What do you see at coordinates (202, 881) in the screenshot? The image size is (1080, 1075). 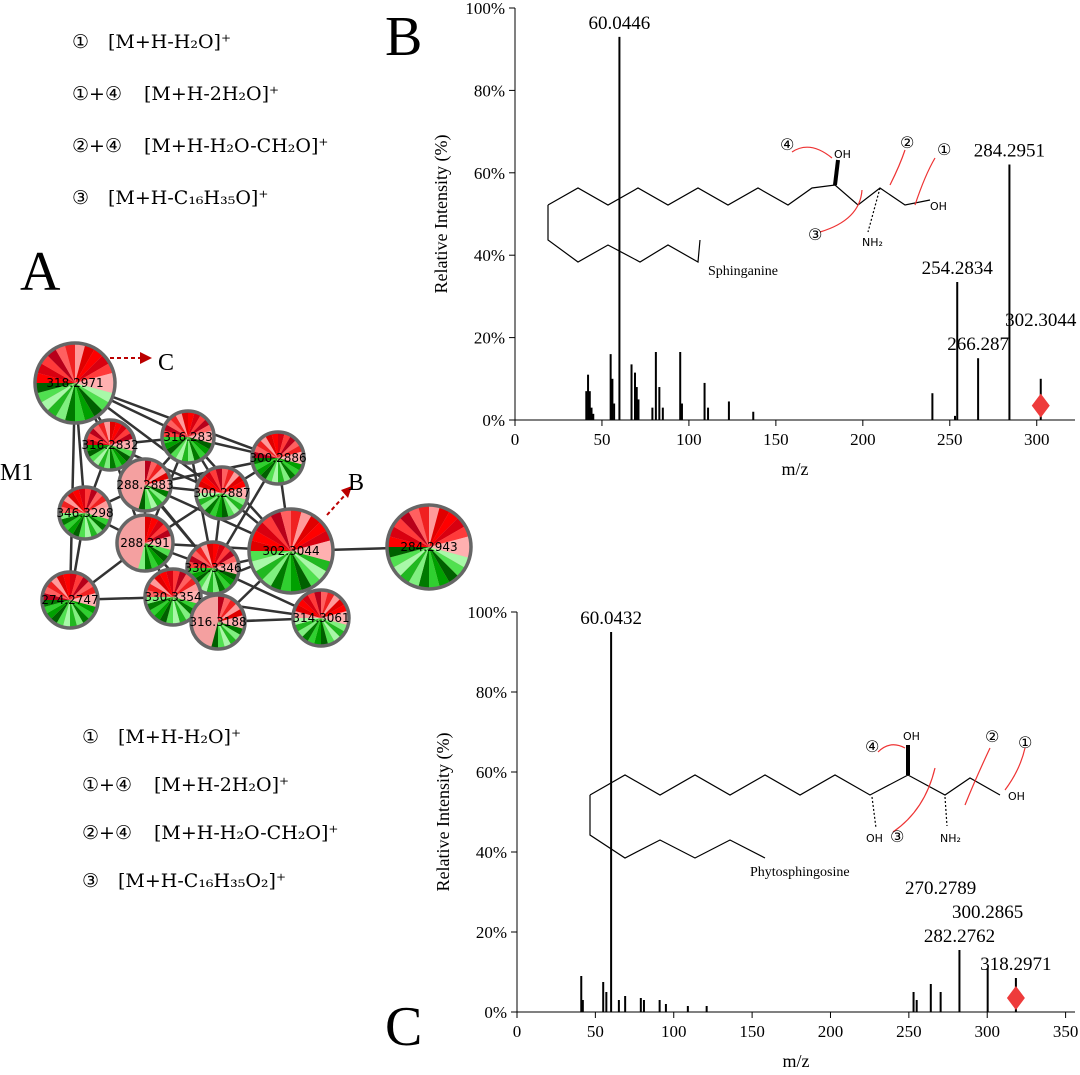 I see `fragment-formula: [M+H-C₁₆H₃₅O₂]⁺` at bounding box center [202, 881].